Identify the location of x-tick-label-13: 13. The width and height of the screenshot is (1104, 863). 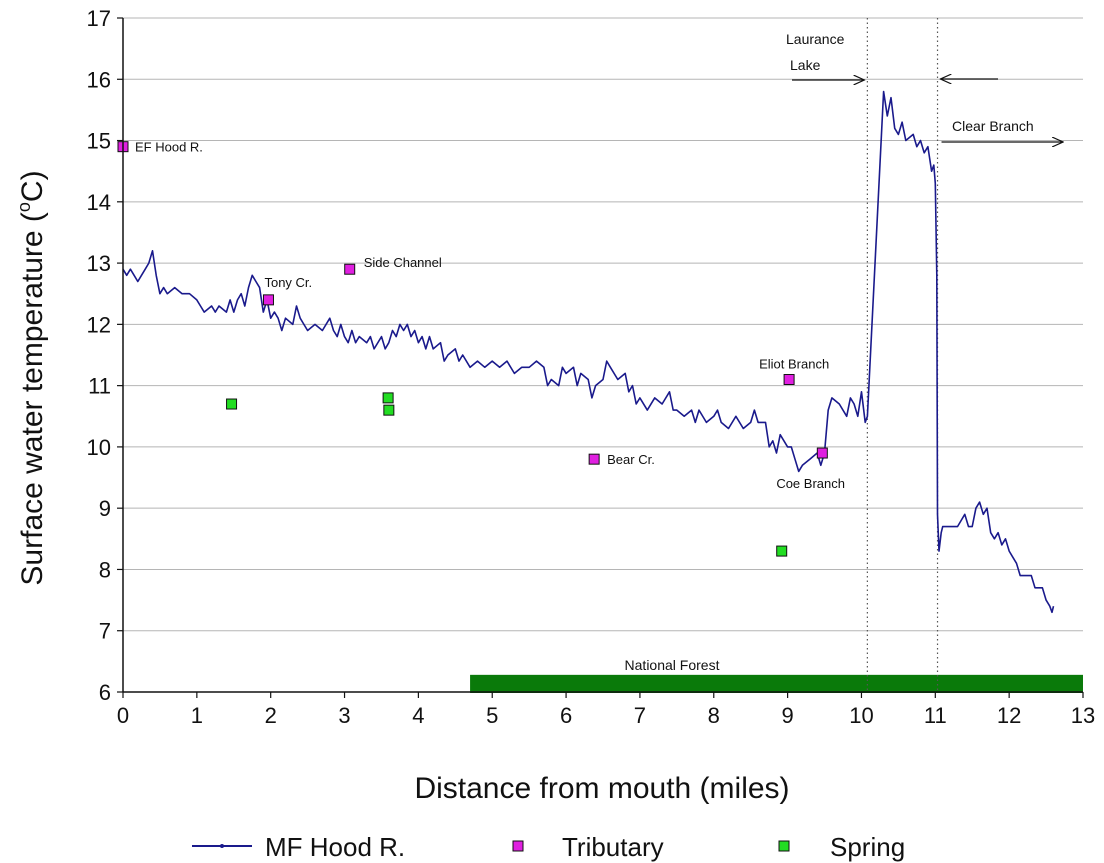
(1083, 715).